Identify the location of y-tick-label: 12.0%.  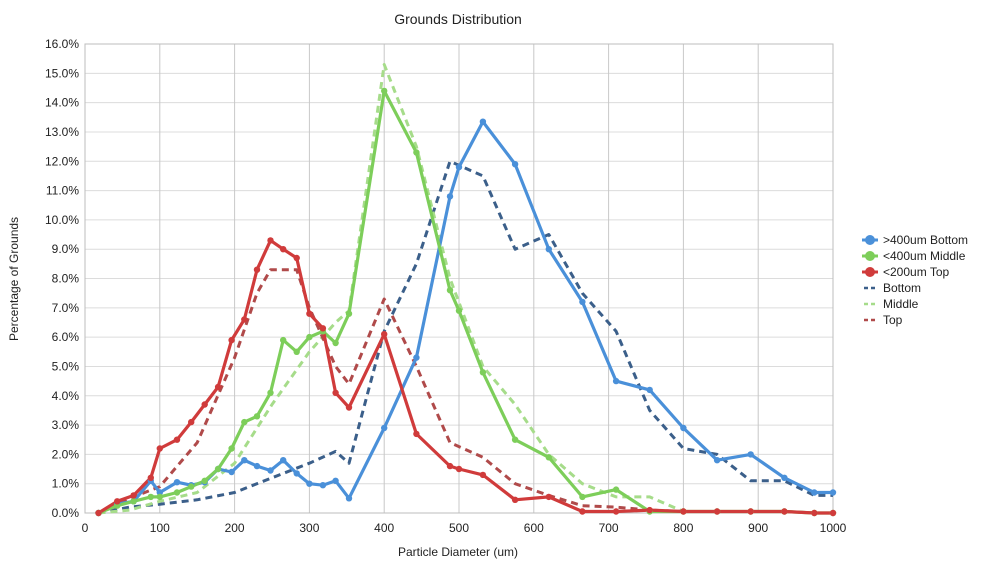
(62, 161).